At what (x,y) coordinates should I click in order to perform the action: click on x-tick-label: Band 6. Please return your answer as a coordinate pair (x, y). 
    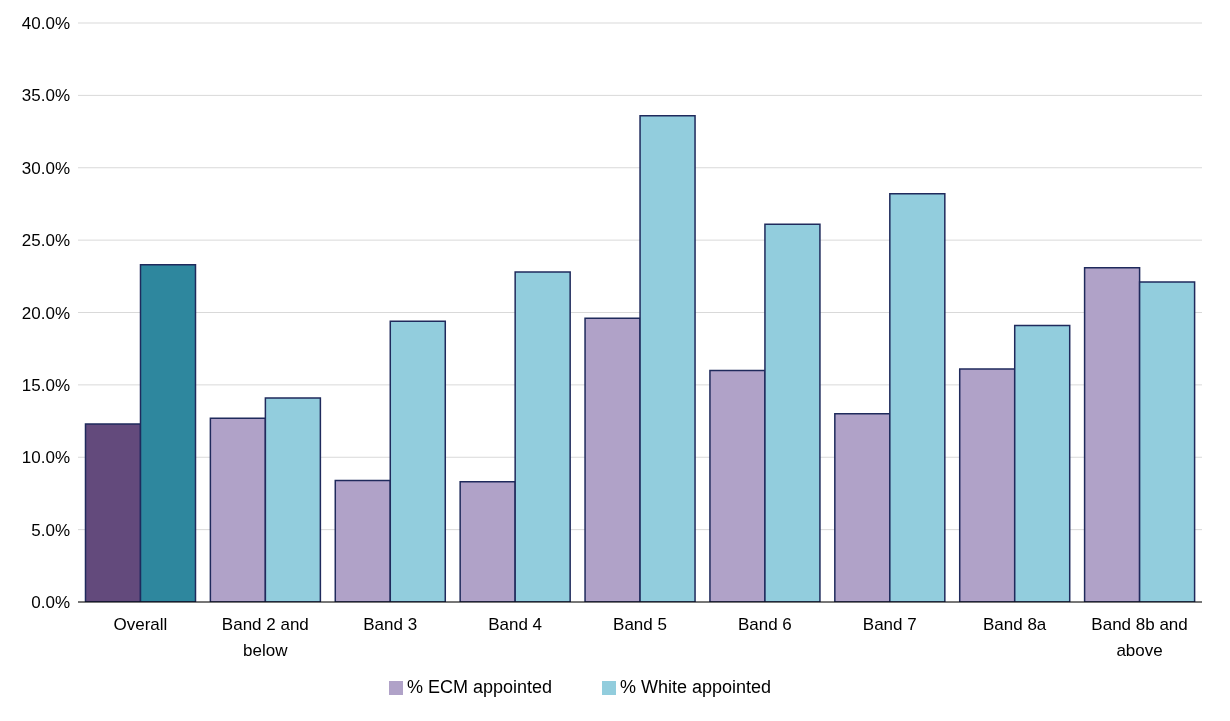
    Looking at the image, I should click on (764, 625).